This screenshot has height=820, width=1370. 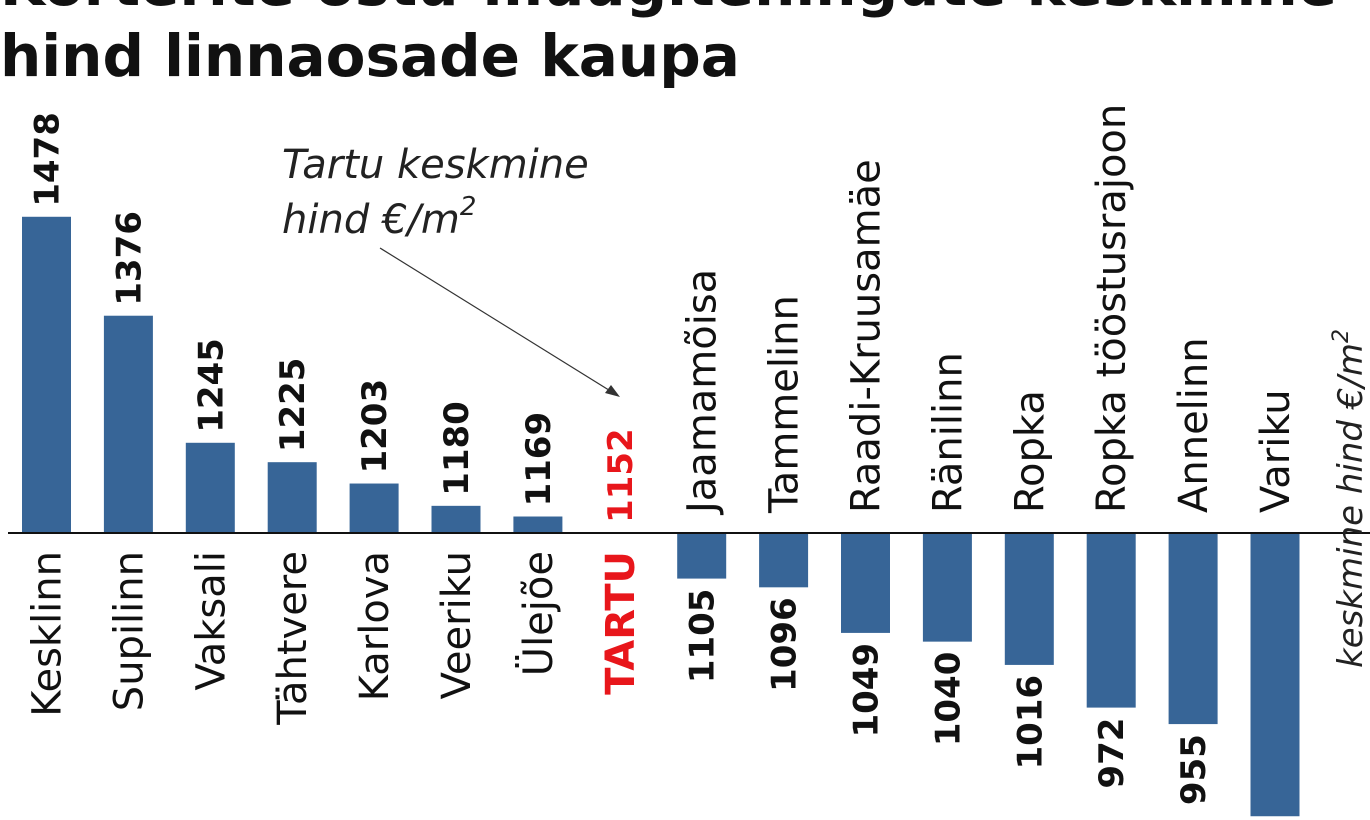 What do you see at coordinates (496, 320) in the screenshot?
I see `annotation-arrow-line` at bounding box center [496, 320].